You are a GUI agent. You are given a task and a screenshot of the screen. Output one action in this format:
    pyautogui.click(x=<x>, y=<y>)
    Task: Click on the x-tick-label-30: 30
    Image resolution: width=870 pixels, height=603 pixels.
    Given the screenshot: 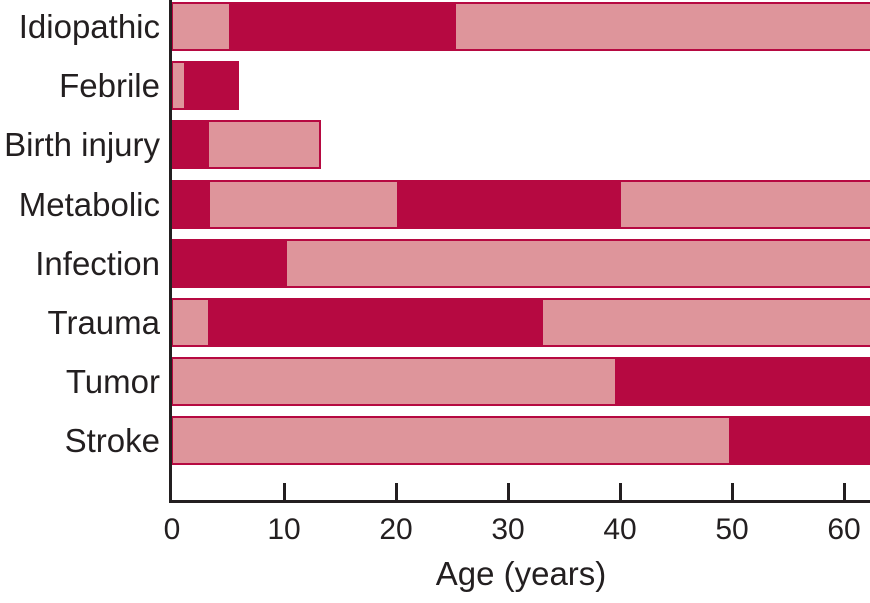 What is the action you would take?
    pyautogui.click(x=508, y=529)
    